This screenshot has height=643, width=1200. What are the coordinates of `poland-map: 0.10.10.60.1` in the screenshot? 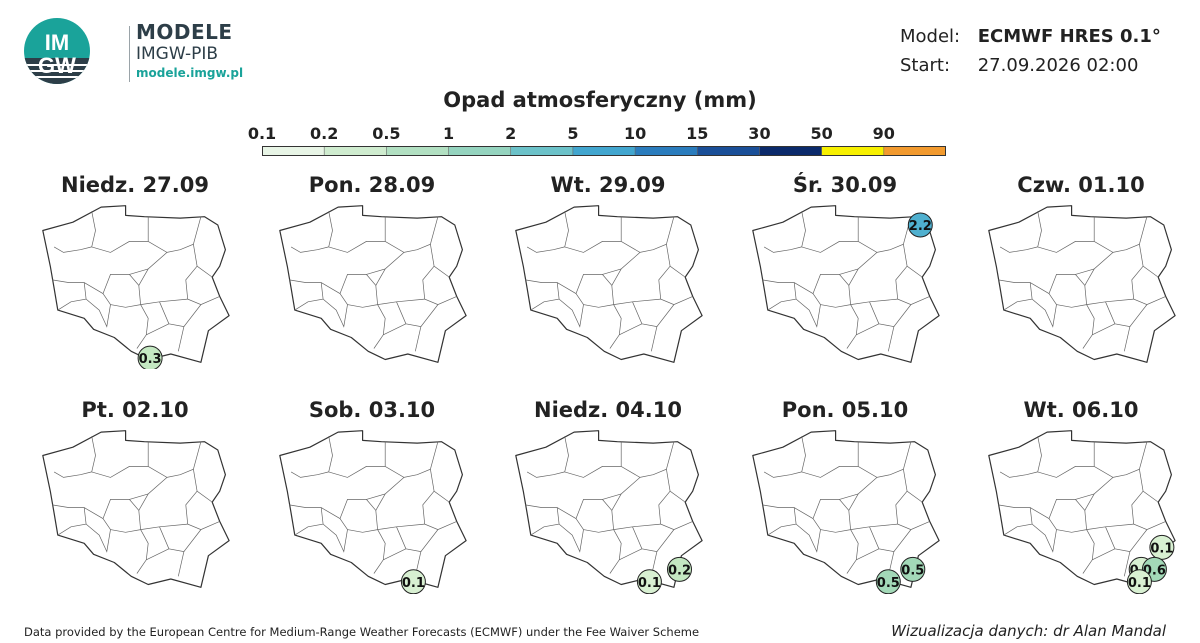 It's located at (1082, 512).